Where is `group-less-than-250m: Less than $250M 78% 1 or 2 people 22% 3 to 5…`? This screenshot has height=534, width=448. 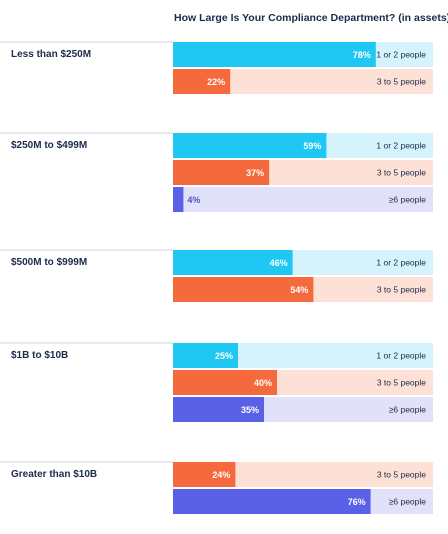 group-less-than-250m: Less than $250M 78% 1 or 2 people 22% 3 to 5… is located at coordinates (216, 67).